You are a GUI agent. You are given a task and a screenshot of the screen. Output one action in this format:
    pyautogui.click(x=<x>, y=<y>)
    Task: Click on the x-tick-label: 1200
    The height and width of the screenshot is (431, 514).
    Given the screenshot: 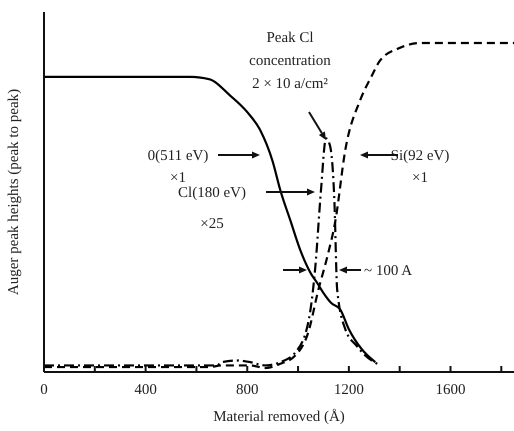 What is the action you would take?
    pyautogui.click(x=349, y=390)
    